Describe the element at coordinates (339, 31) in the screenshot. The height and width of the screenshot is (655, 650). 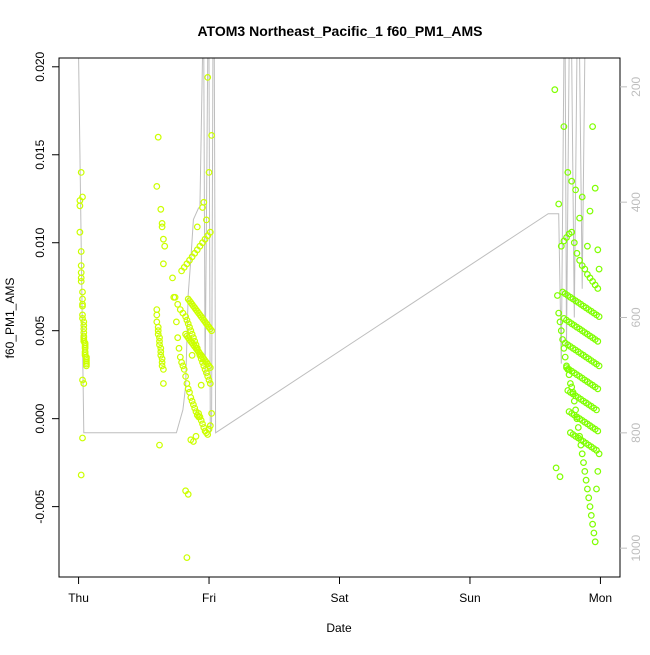
I see `chart-title: ATOM3 Northeast_Pacific_1 f60_PM1_AMS` at that location.